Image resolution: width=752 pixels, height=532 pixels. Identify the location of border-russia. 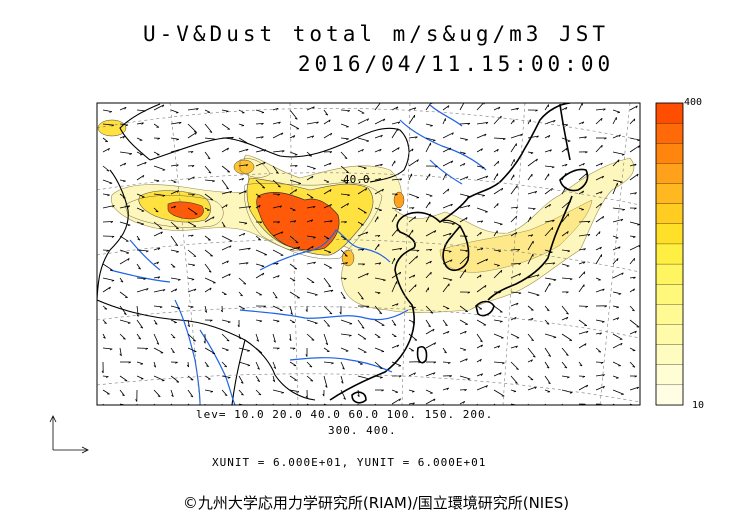
(140, 132).